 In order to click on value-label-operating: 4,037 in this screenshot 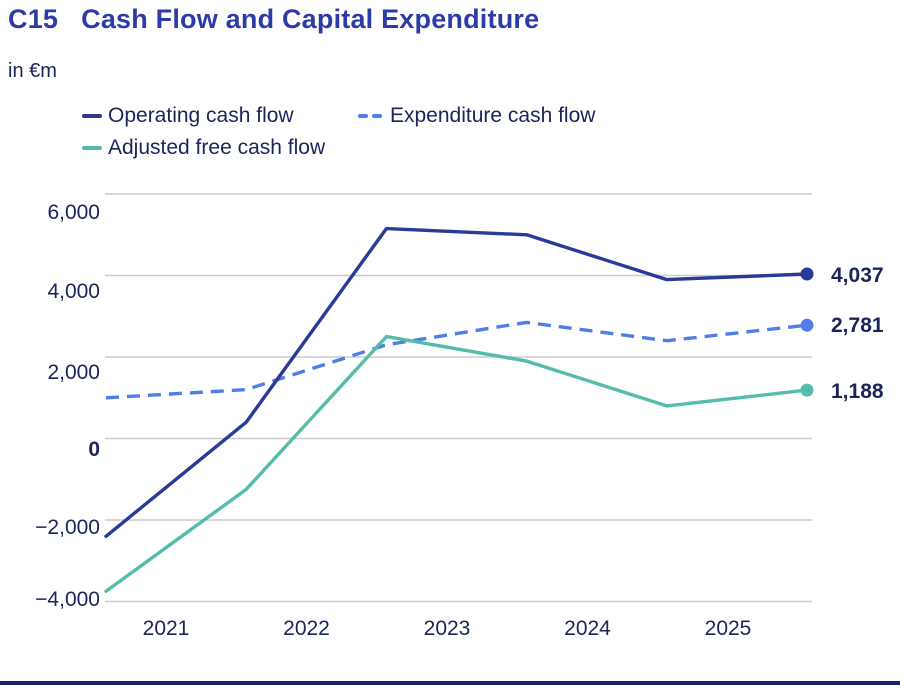, I will do `click(857, 275)`.